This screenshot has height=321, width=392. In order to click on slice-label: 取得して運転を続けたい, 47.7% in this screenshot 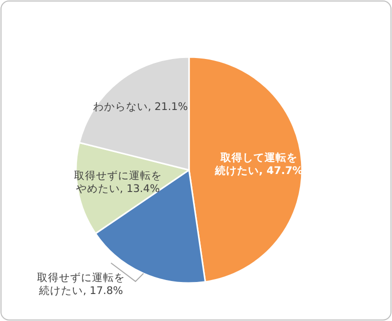, I will do `click(258, 165)`.